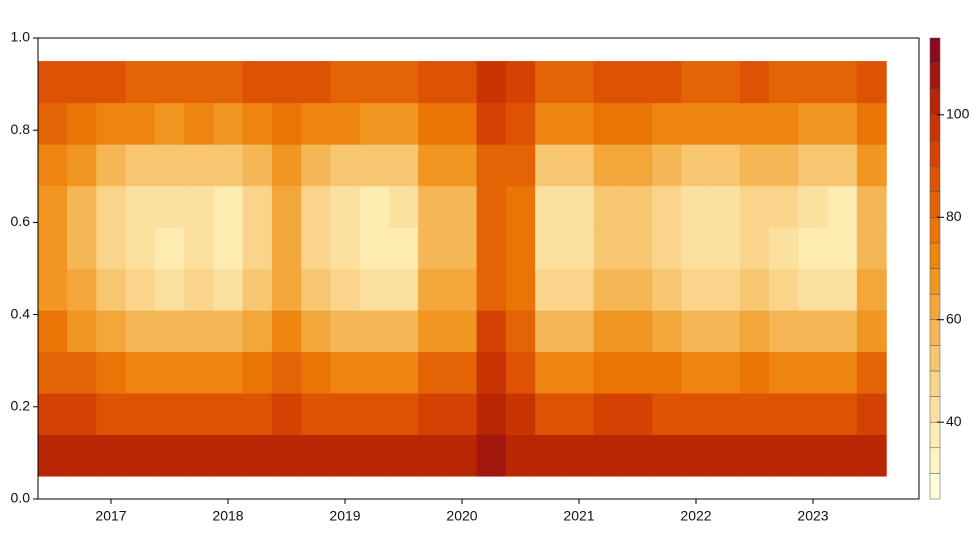 Image resolution: width=978 pixels, height=538 pixels. I want to click on x-tick-label: 2022, so click(695, 516).